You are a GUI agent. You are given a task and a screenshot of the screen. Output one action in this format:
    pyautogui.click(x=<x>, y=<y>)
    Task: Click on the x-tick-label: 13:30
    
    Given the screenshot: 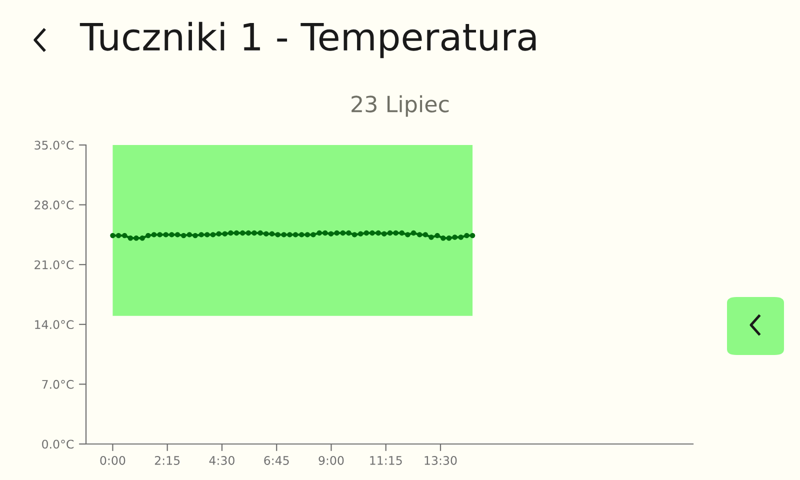 What is the action you would take?
    pyautogui.click(x=440, y=460)
    